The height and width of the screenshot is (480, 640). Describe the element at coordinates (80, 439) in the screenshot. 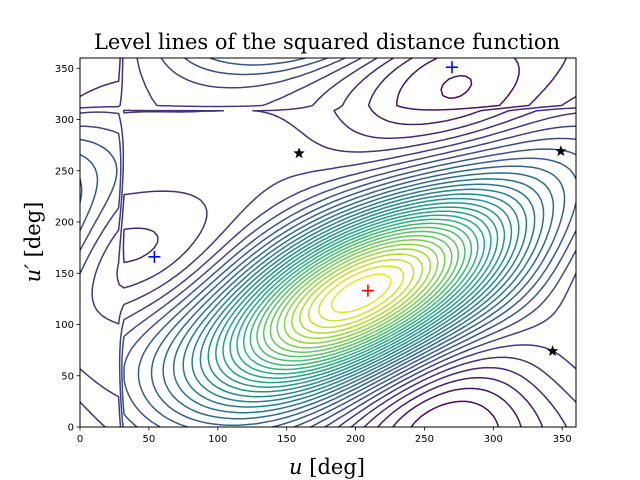

I see `x-tick-label: 0` at that location.